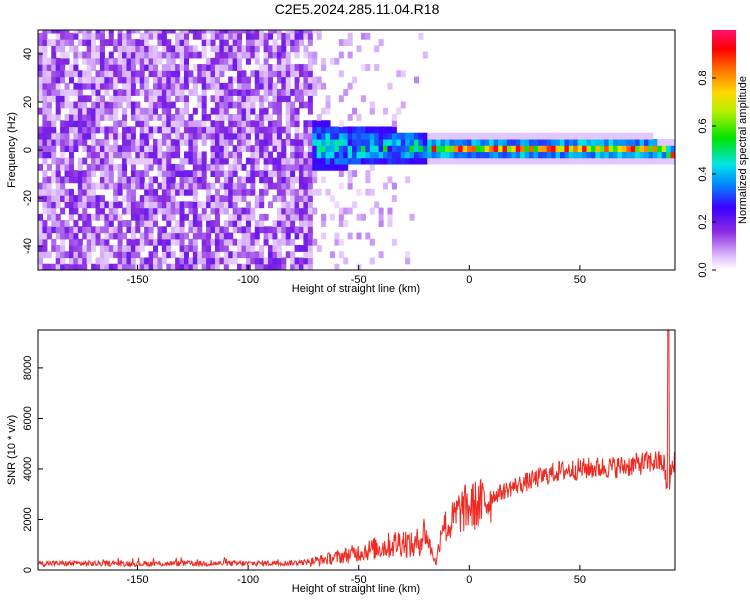 The image size is (750, 600). I want to click on heatmap-x-label: Height of straight line (km), so click(356, 289).